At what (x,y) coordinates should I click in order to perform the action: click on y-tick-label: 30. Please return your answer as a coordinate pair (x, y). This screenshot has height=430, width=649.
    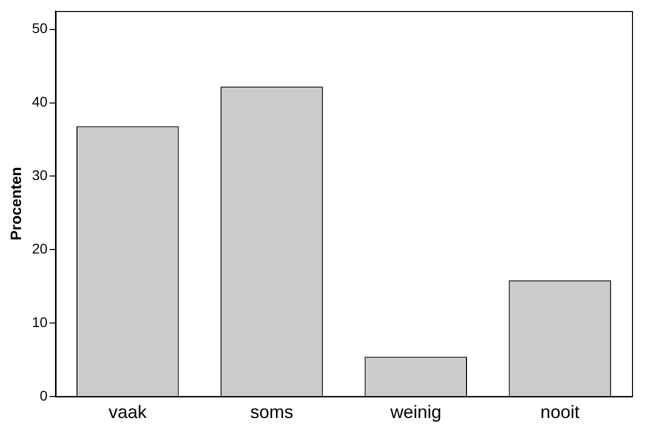
    Looking at the image, I should click on (40, 175).